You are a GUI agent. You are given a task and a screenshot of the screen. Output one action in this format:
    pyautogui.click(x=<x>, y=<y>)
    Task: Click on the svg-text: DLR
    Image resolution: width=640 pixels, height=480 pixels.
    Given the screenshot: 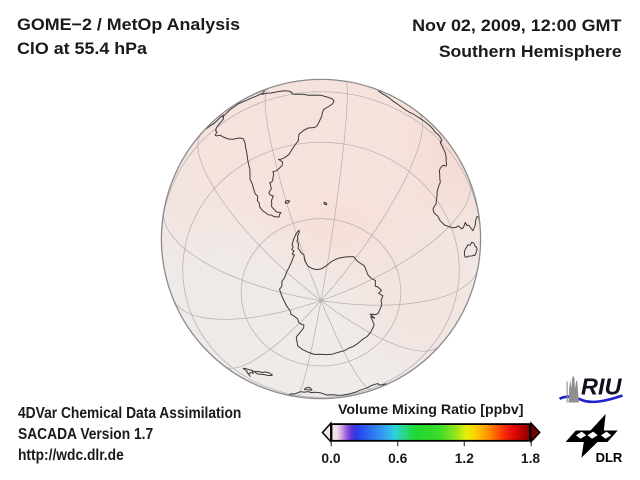 What is the action you would take?
    pyautogui.click(x=609, y=457)
    